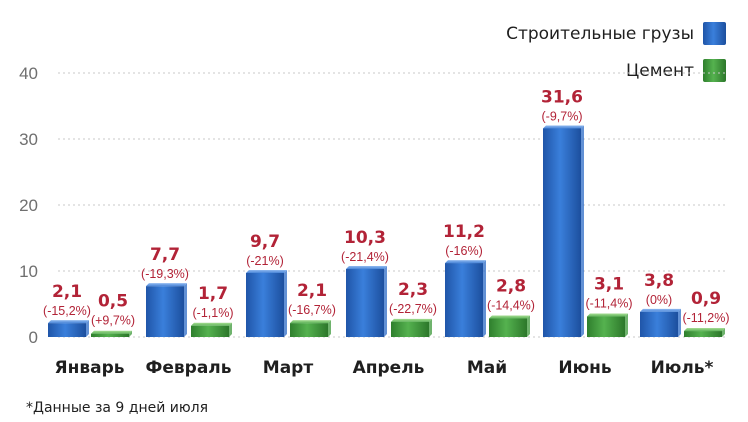 The width and height of the screenshot is (748, 422). I want to click on y-tick-label: 40, so click(28, 73).